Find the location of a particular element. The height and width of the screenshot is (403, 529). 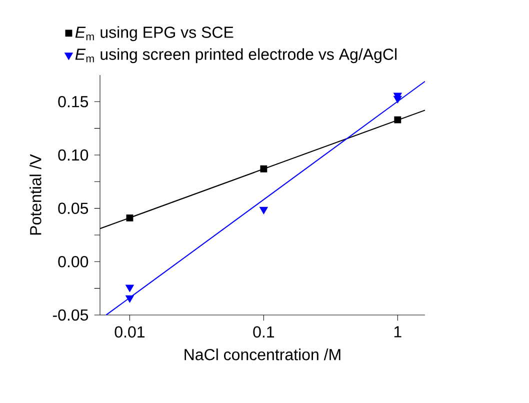

x-axis-title: NaCl concentration /M is located at coordinates (262, 354).